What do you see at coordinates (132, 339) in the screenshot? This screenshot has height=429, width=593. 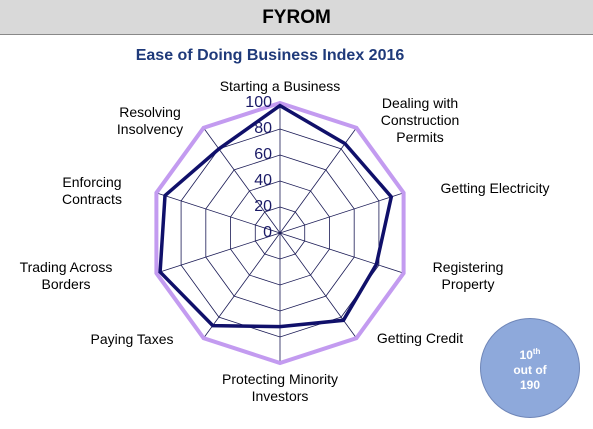 I see `category-label: Paying Taxes` at bounding box center [132, 339].